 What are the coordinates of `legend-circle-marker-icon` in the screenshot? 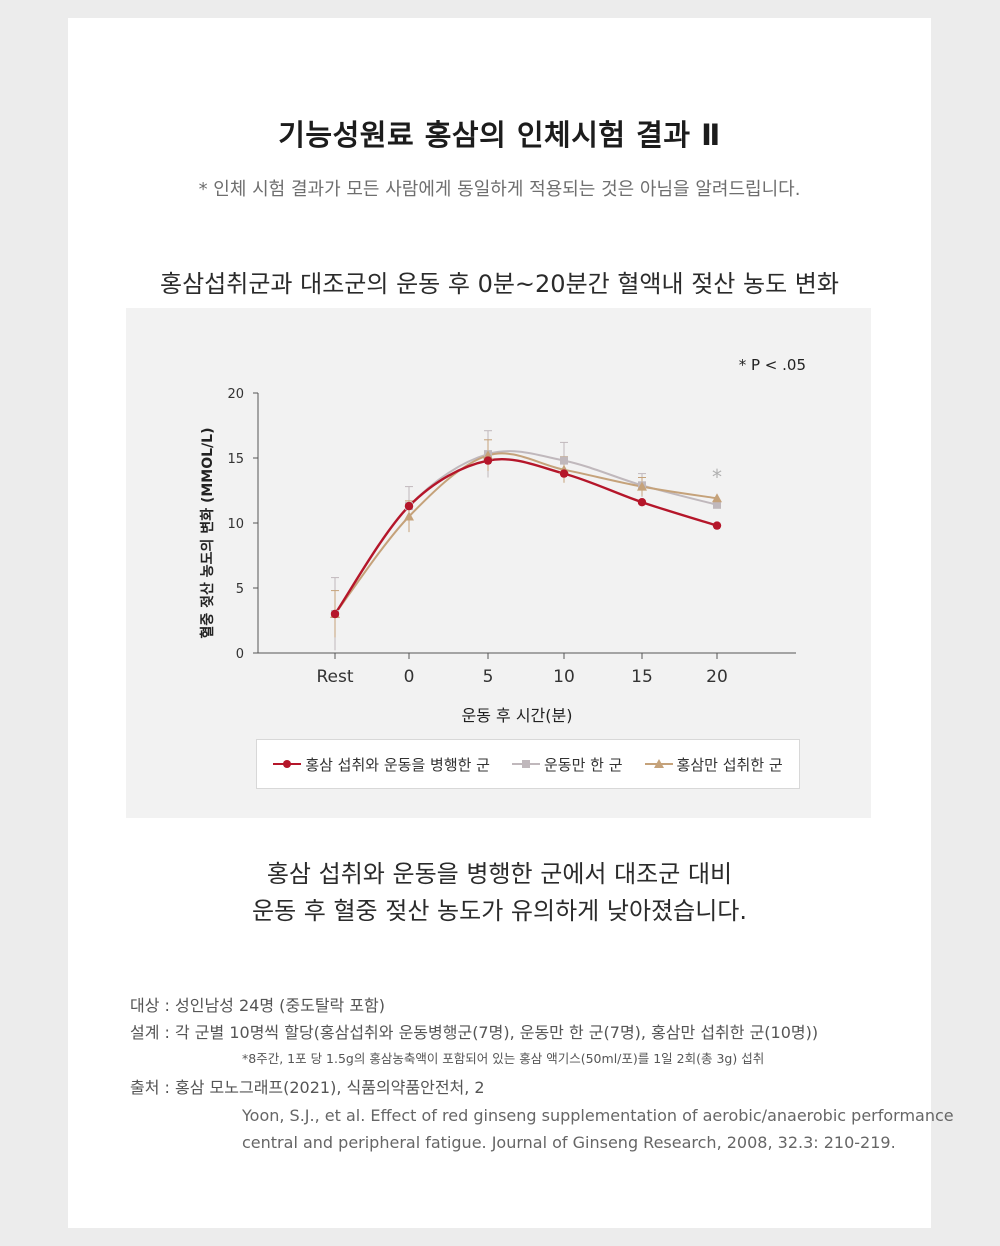 It's located at (287, 764).